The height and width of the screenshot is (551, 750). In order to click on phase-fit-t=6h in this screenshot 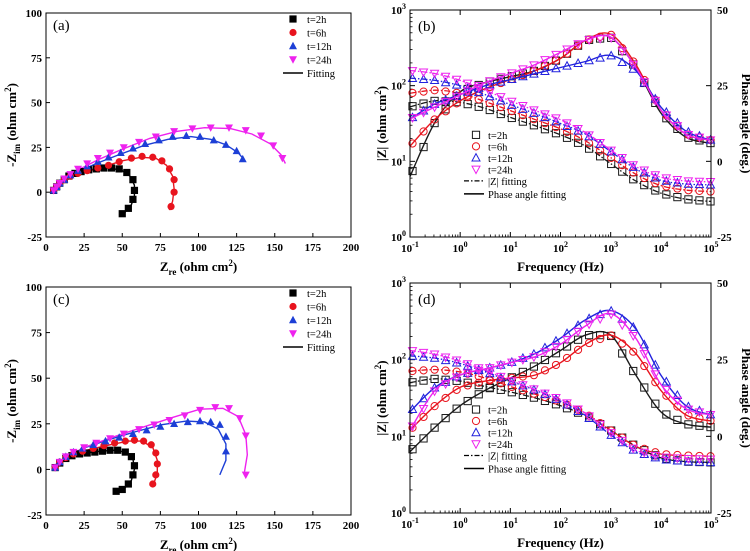, I will do `click(560, 382)`.